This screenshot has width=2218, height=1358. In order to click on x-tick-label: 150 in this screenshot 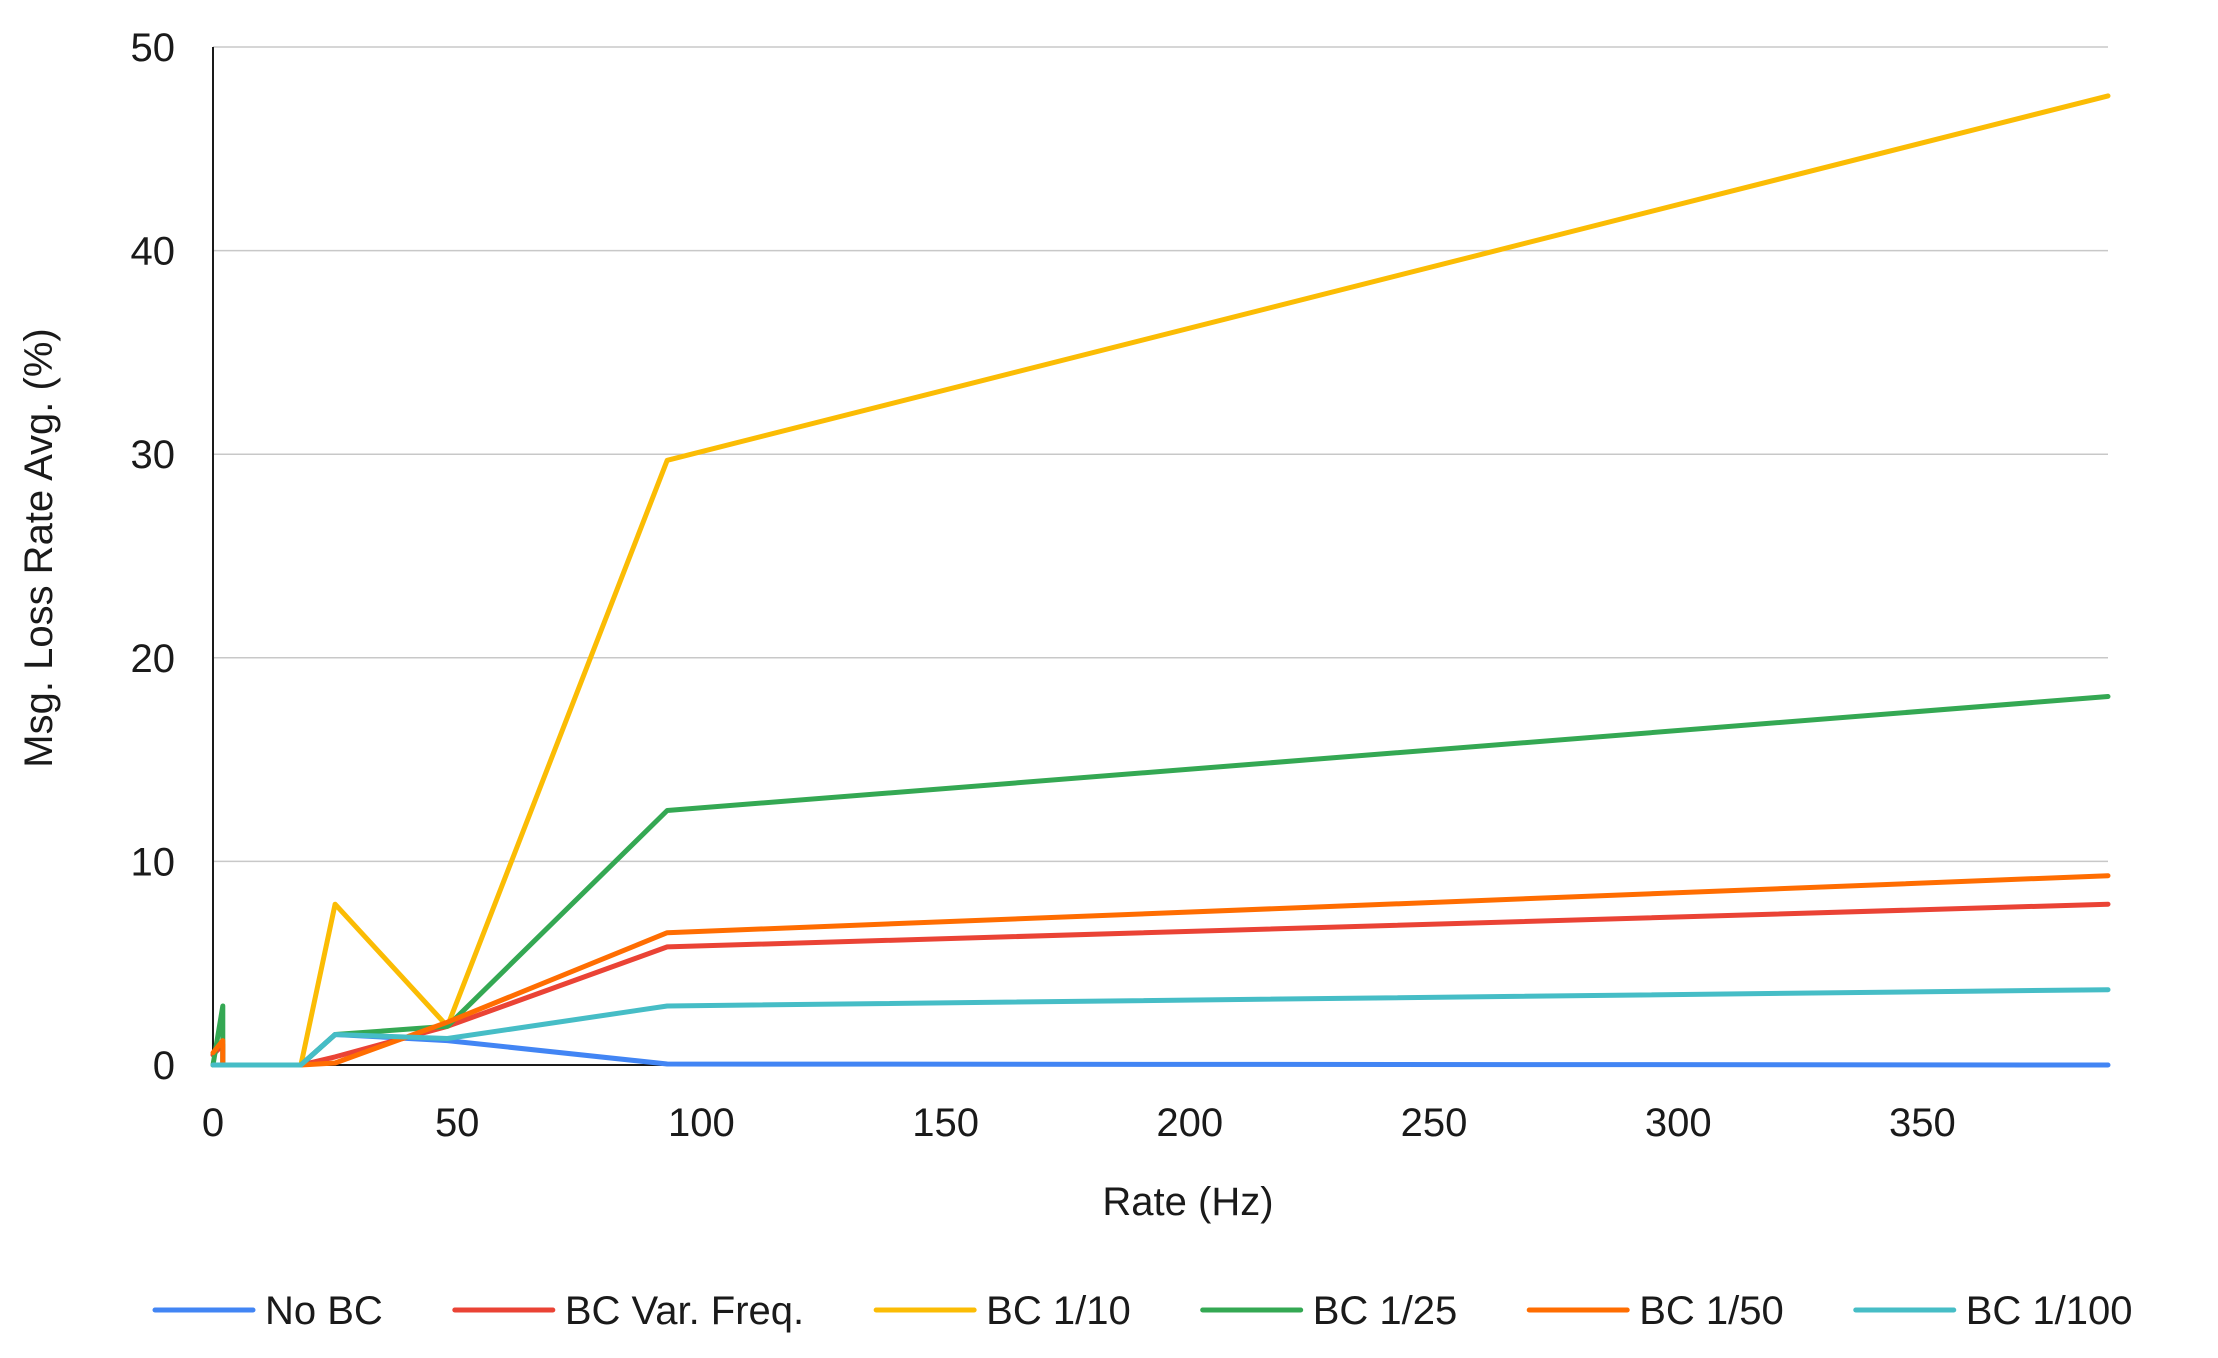, I will do `click(945, 1123)`.